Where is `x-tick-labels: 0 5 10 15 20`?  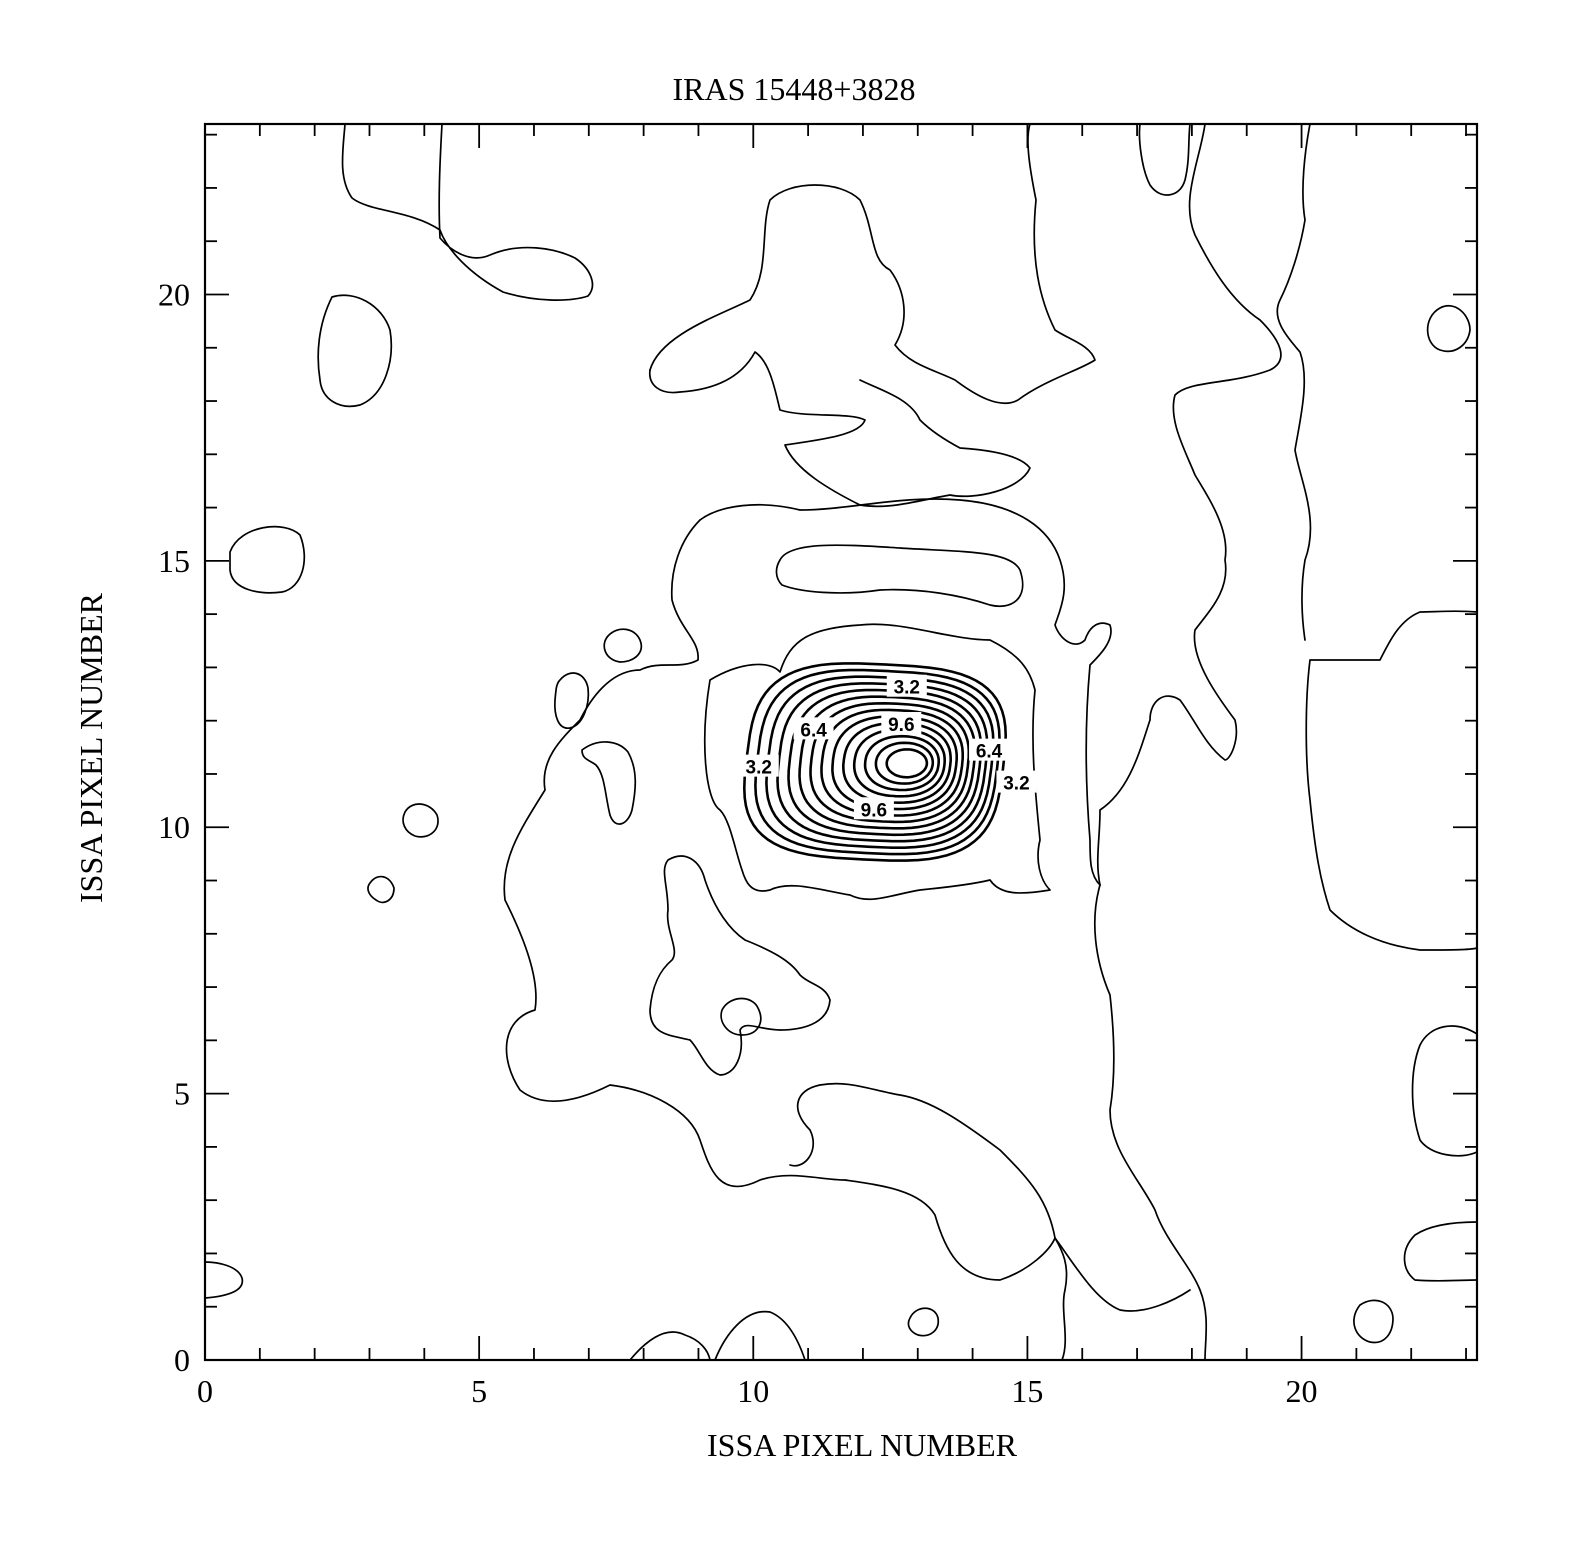 x-tick-labels: 0 5 10 15 20 is located at coordinates (757, 1391).